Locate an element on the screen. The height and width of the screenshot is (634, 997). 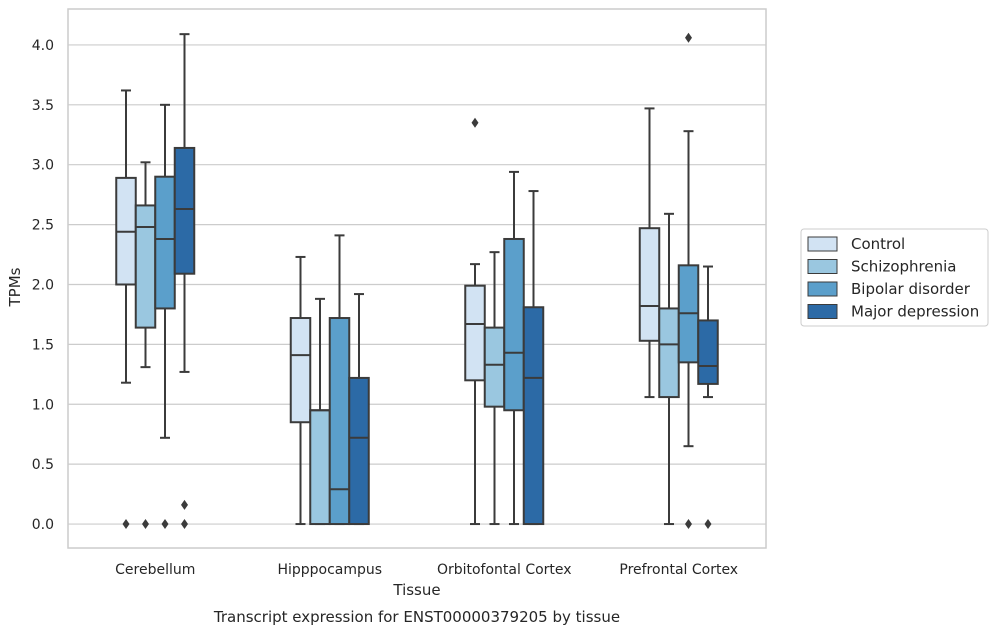
y-tick-label: 2.0 is located at coordinates (43, 285).